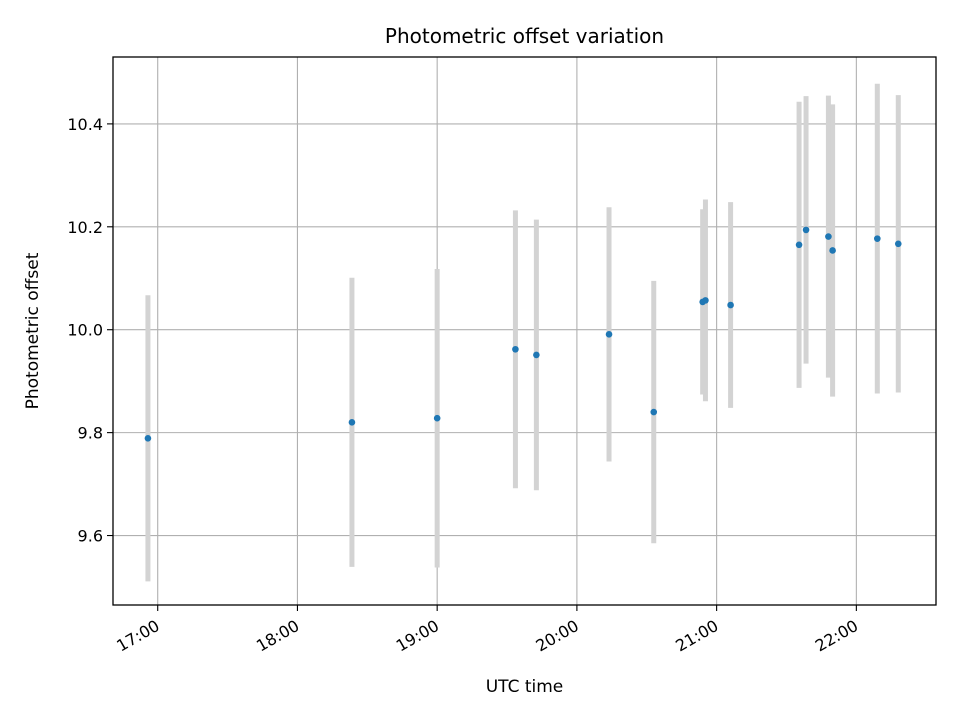  What do you see at coordinates (524, 36) in the screenshot?
I see `chart-title: Photometric offset variation` at bounding box center [524, 36].